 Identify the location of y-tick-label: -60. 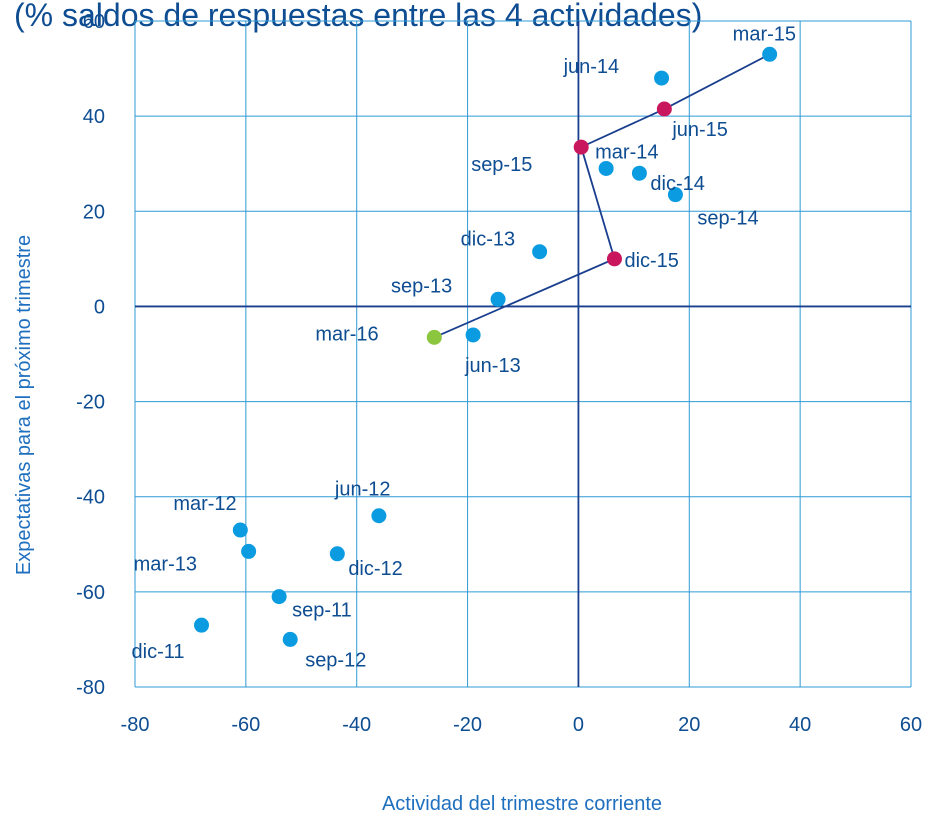
(90, 593).